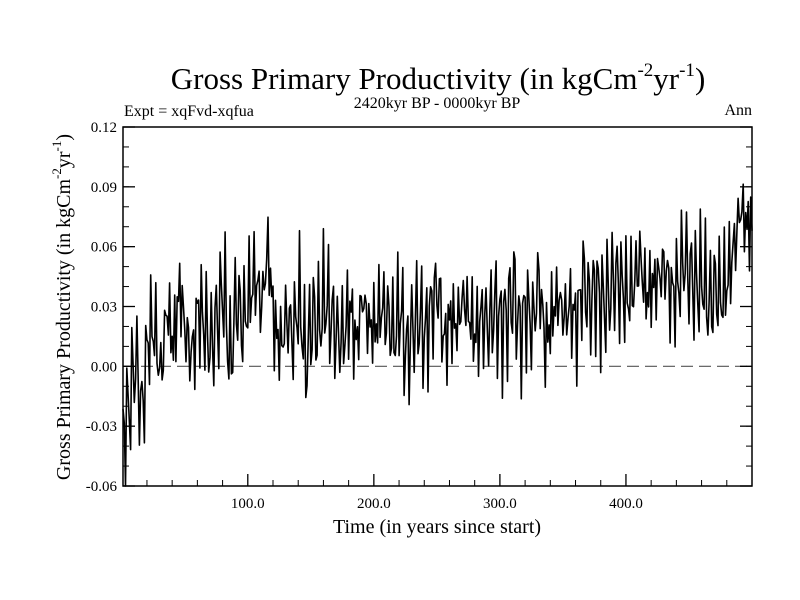  I want to click on x-tick-label-2: 300.0, so click(500, 504).